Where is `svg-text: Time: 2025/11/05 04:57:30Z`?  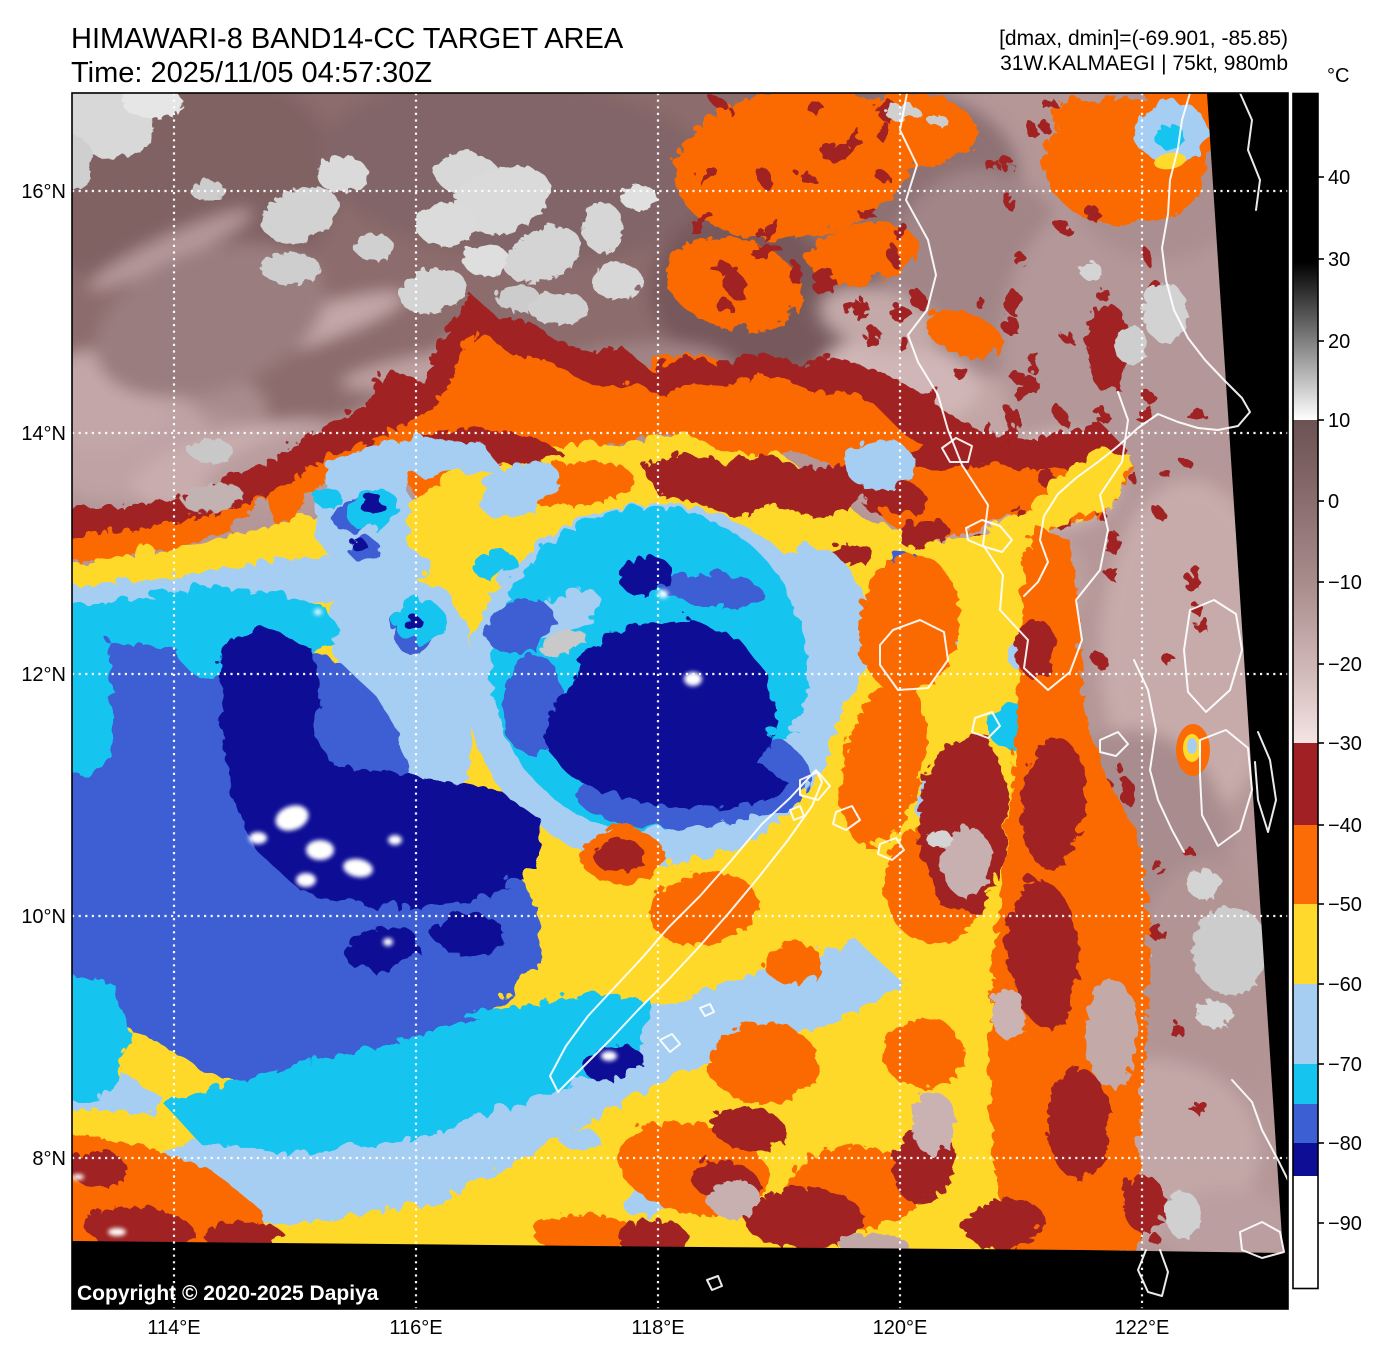 svg-text: Time: 2025/11/05 04:57:30Z is located at coordinates (251, 73).